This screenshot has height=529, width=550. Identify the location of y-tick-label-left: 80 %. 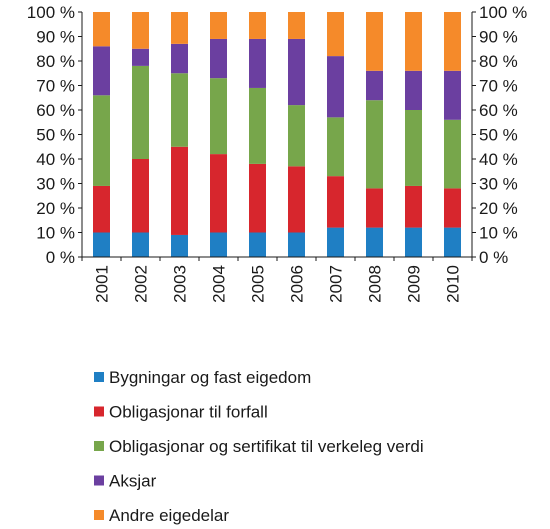
(55, 61).